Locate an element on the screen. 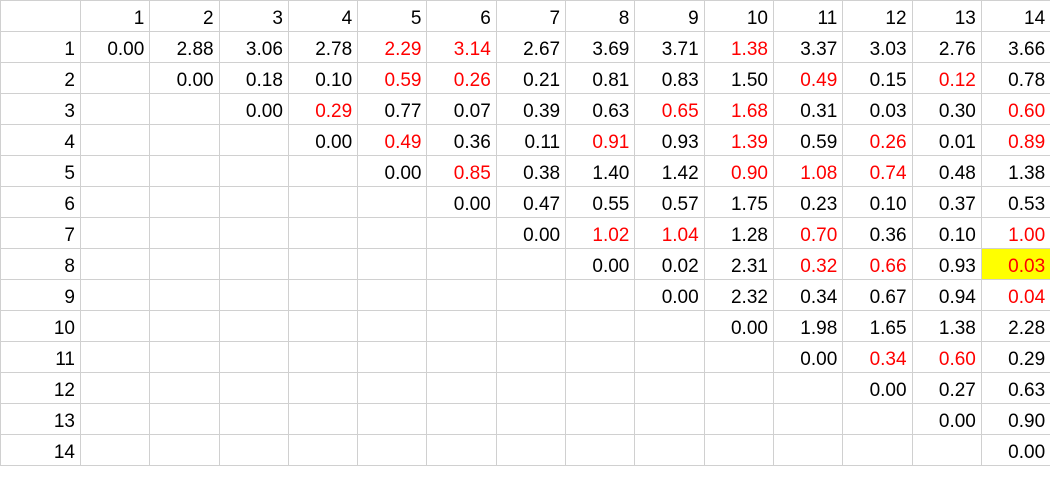 This screenshot has width=1050, height=478. highlighted-cell: 0.03 is located at coordinates (1015, 264).